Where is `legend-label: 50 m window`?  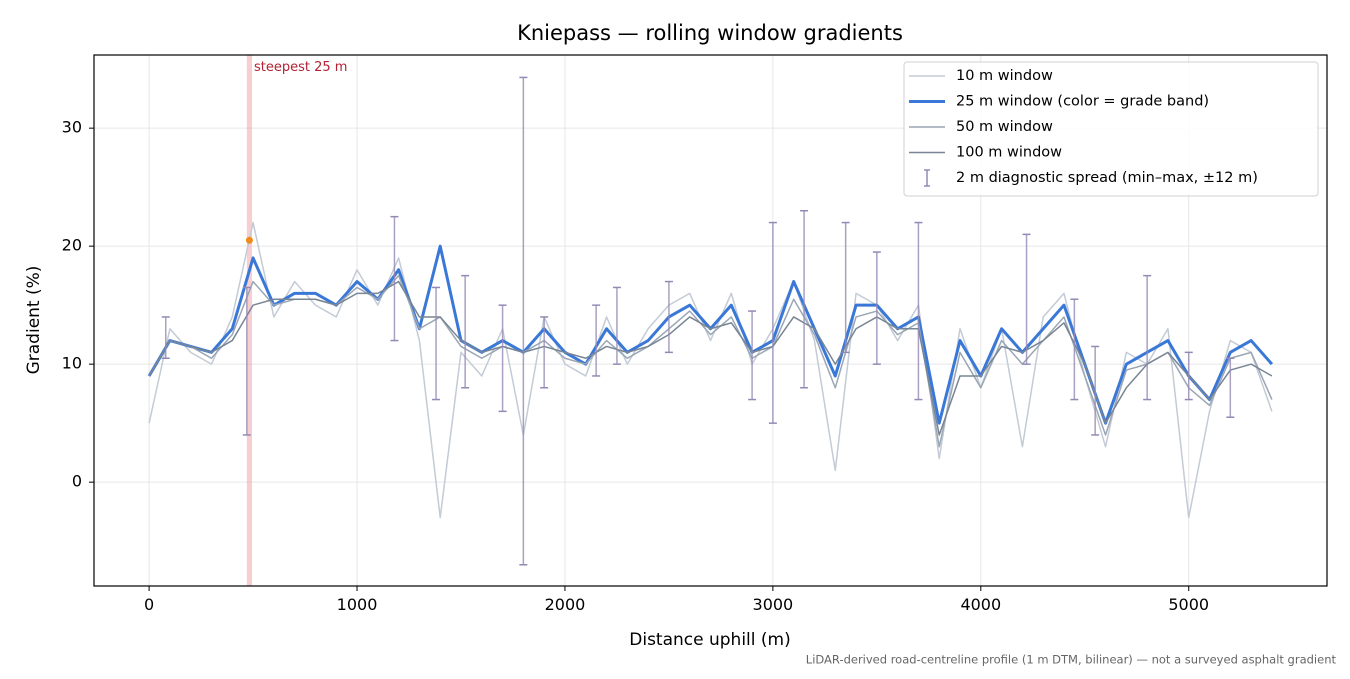
legend-label: 50 m window is located at coordinates (1004, 127).